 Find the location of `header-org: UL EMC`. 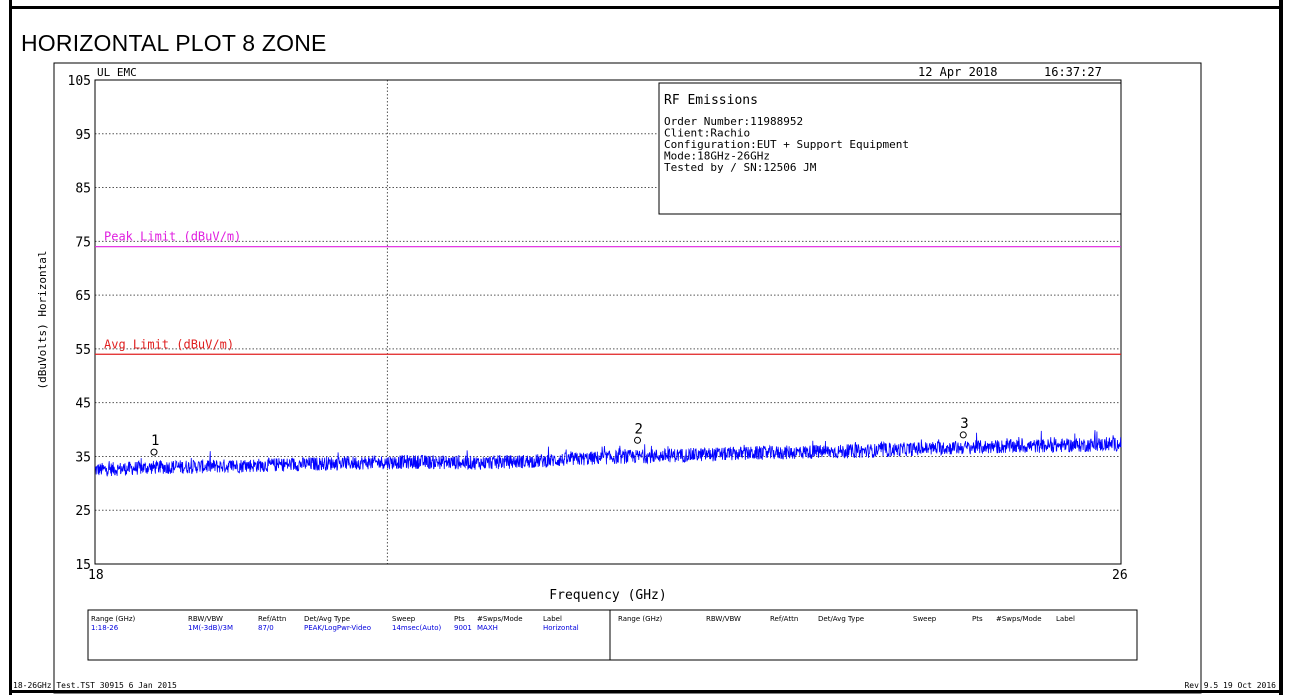

header-org: UL EMC is located at coordinates (117, 72).